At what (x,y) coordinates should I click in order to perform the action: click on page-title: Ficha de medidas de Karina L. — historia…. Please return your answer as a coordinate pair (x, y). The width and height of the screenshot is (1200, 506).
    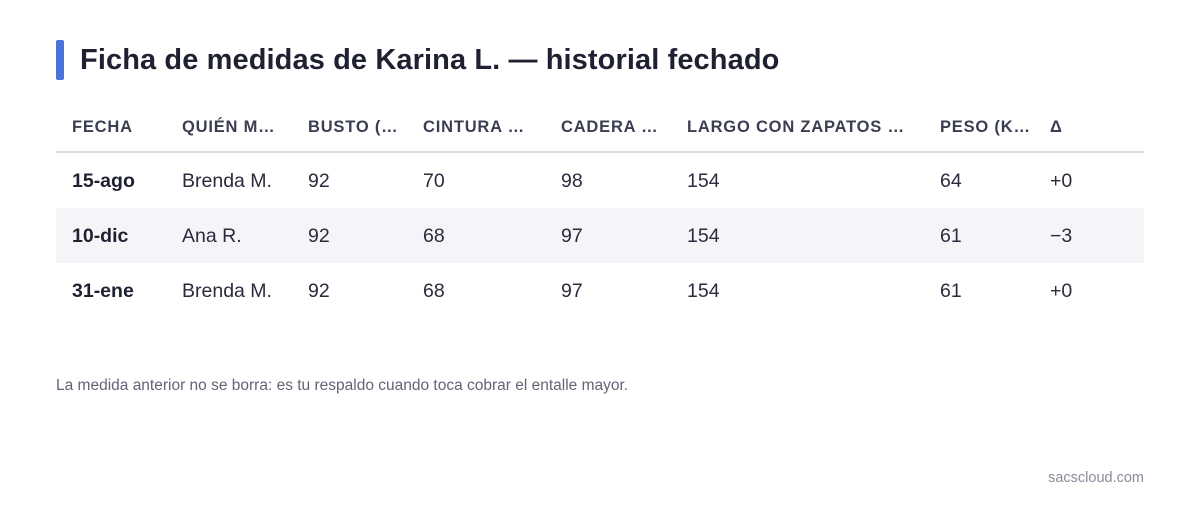
    Looking at the image, I should click on (430, 59).